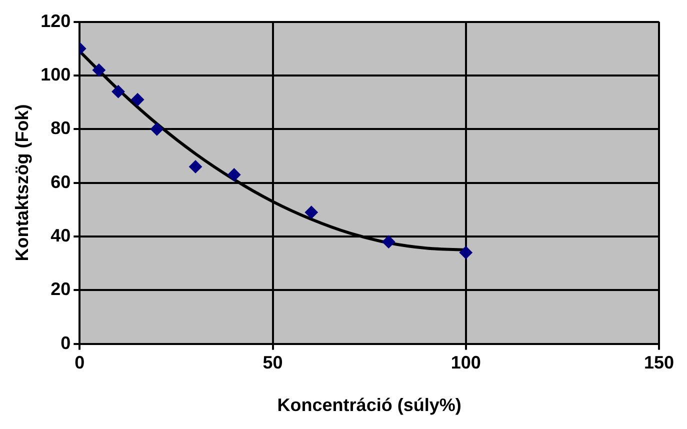 This screenshot has height=429, width=687. What do you see at coordinates (369, 405) in the screenshot?
I see `x-axis-title: Koncentráció (súly%)` at bounding box center [369, 405].